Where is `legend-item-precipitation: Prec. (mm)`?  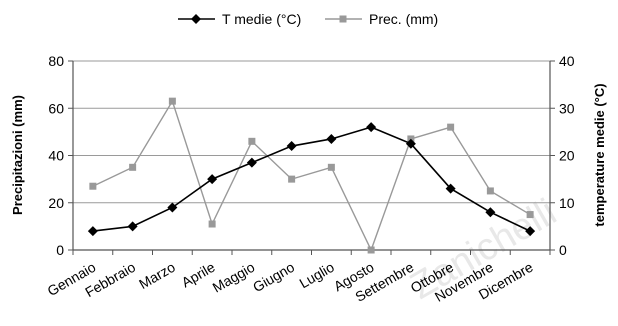
legend-item-precipitation: Prec. (mm) is located at coordinates (381, 19).